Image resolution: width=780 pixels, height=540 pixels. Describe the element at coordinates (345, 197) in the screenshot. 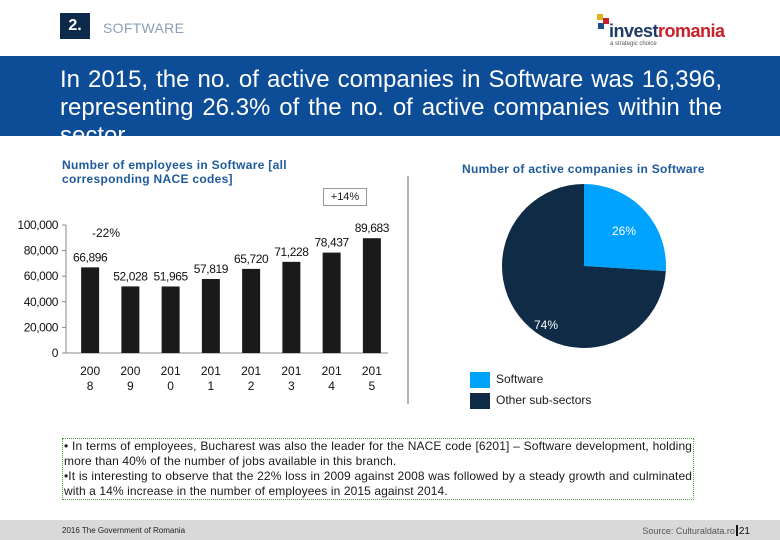

I see `growth-annotation-box: +14%` at that location.